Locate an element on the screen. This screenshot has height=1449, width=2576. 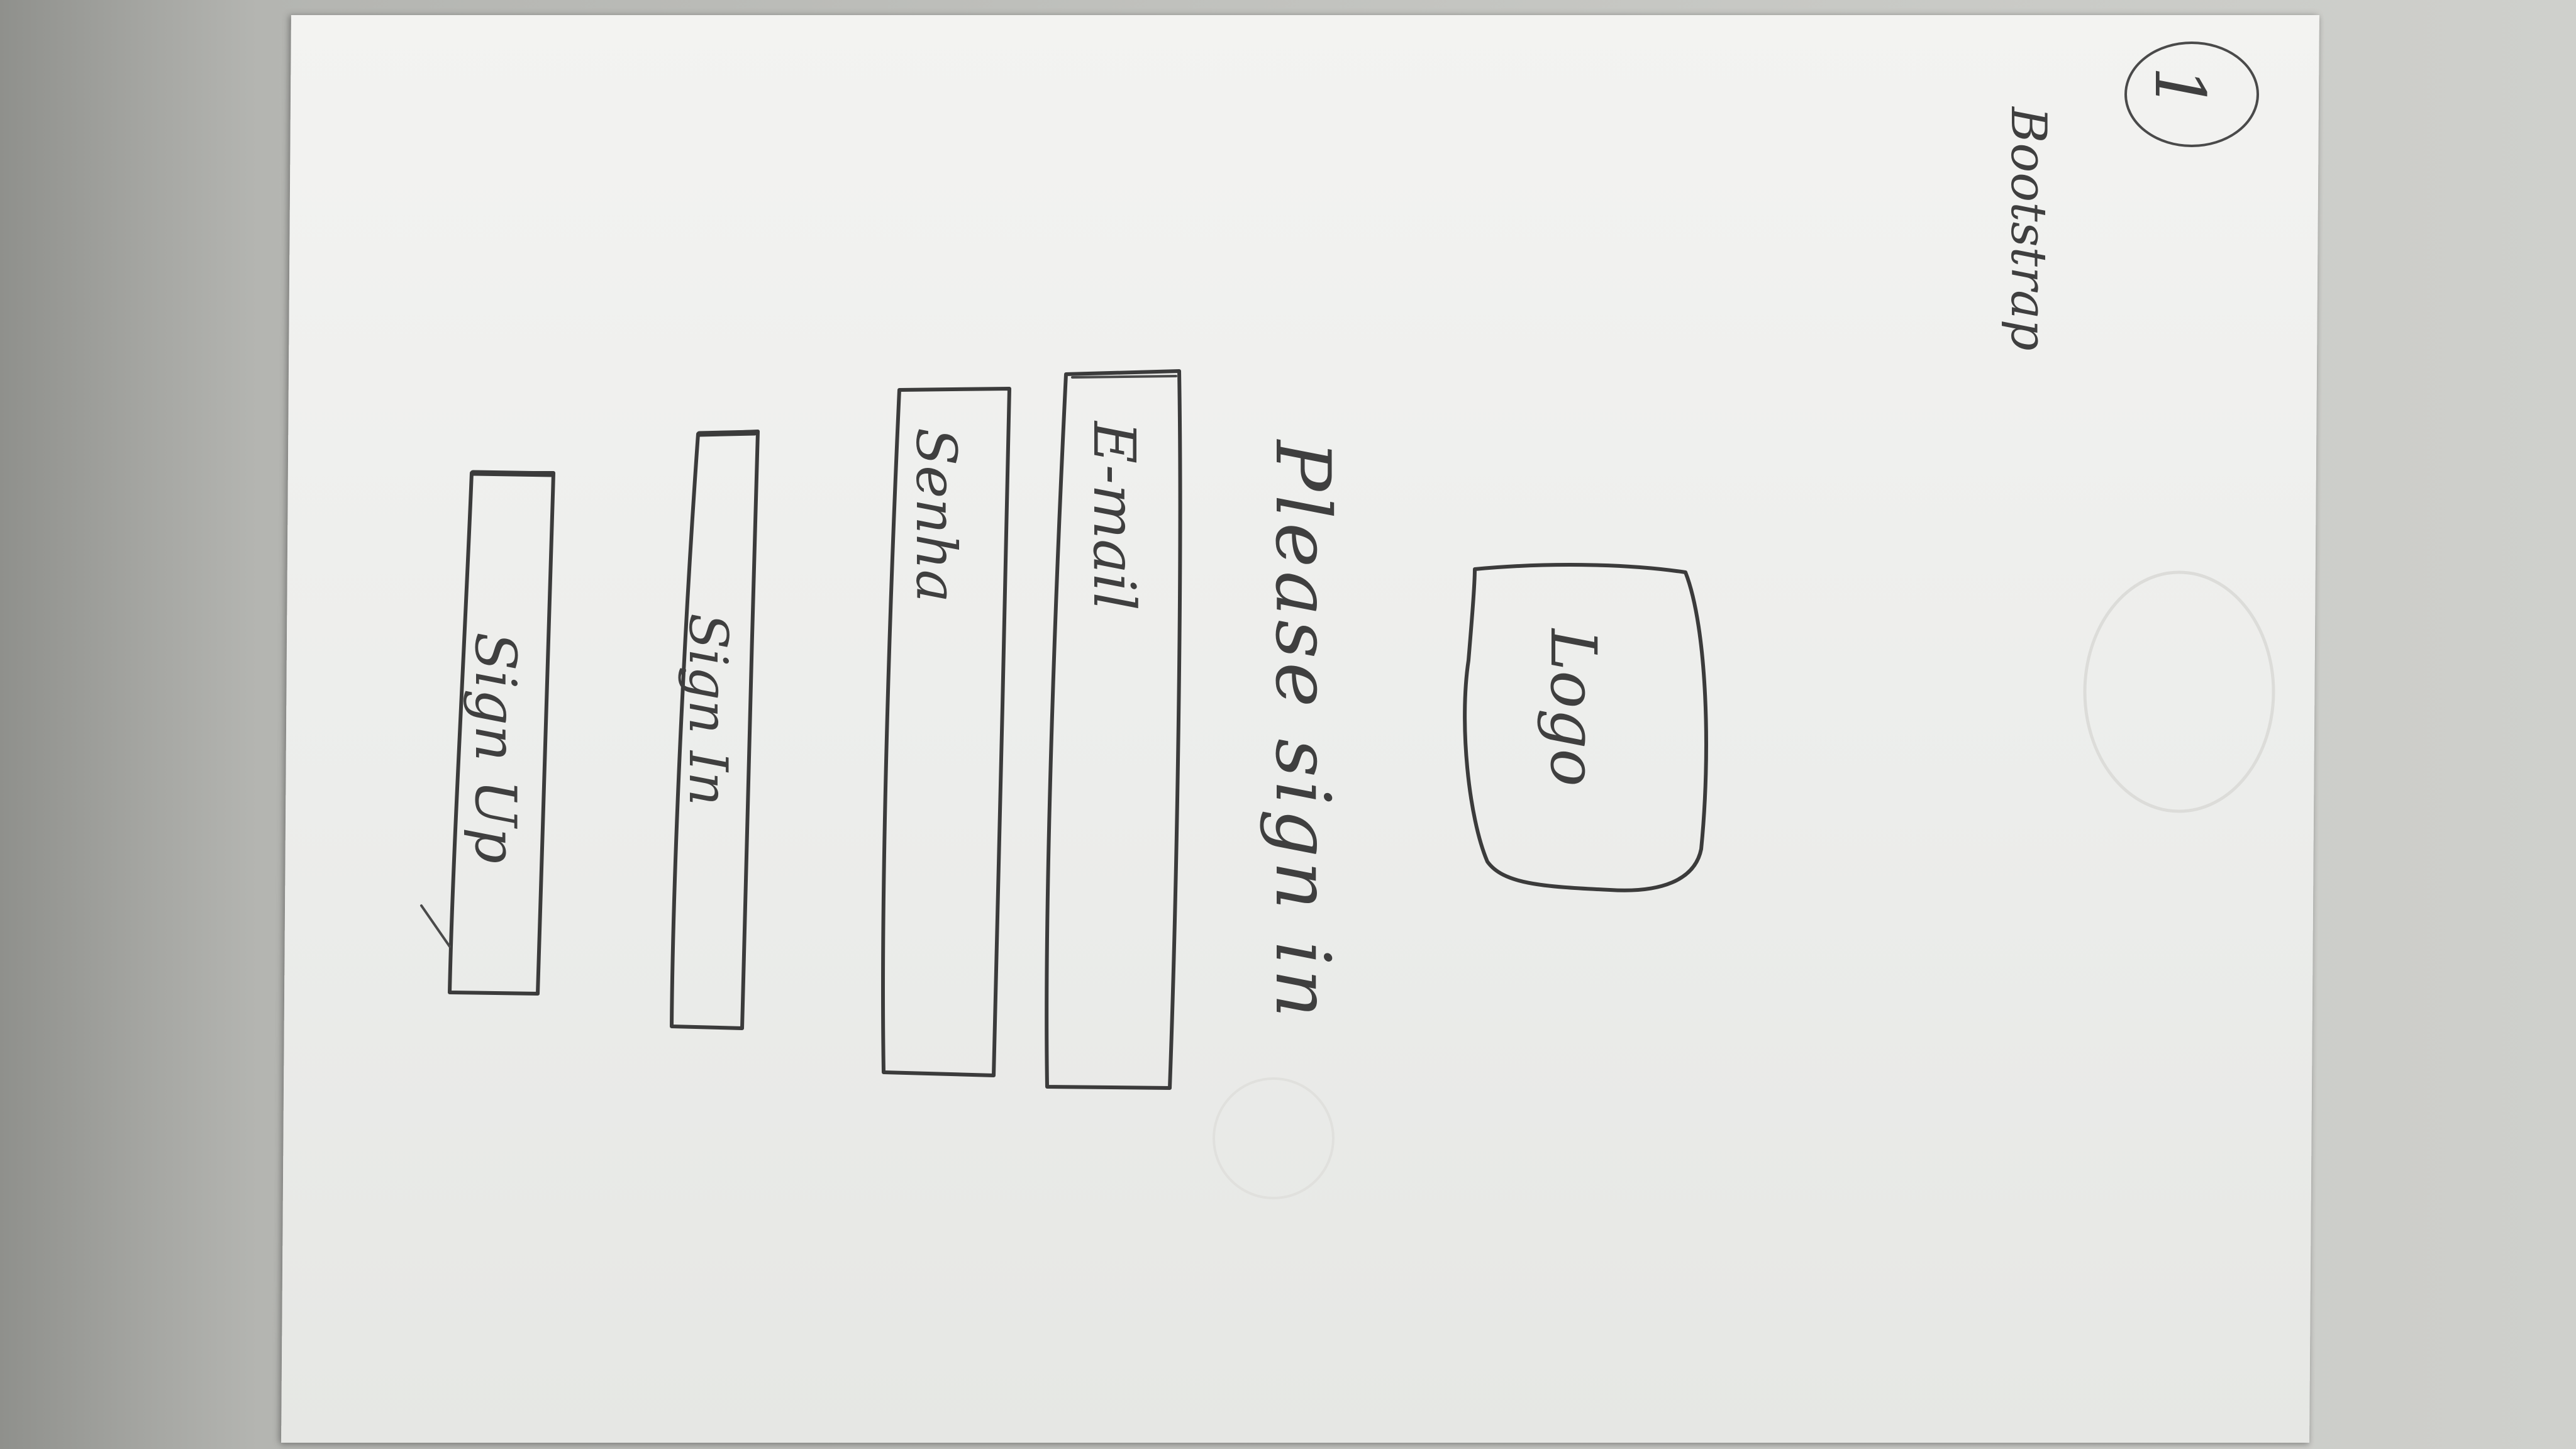
framework-note: Bootstrap is located at coordinates (2028, 229).